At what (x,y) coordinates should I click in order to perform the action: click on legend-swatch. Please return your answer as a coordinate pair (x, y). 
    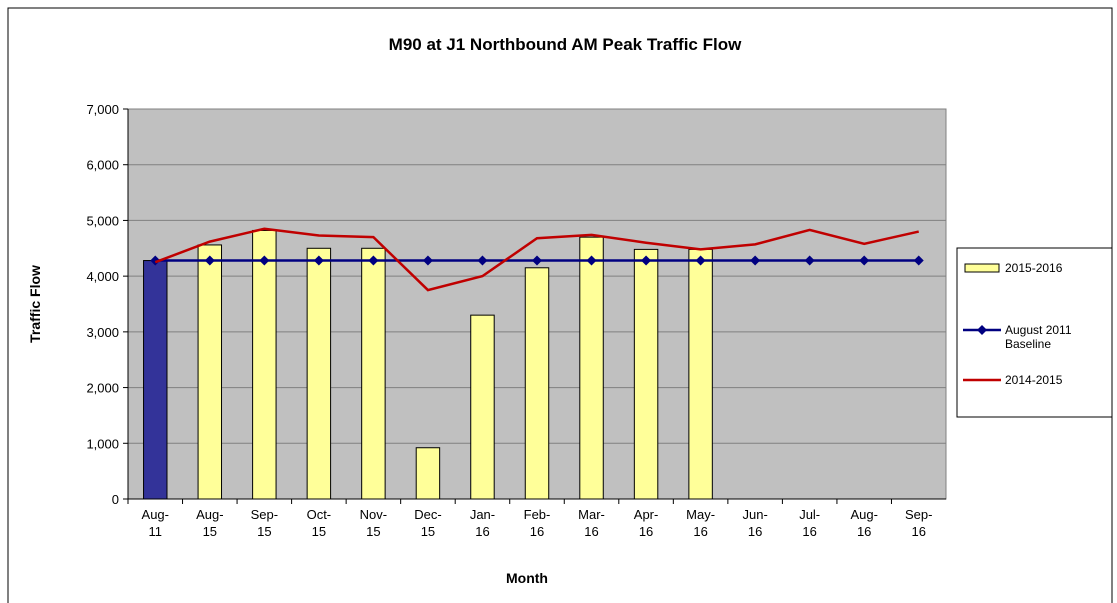
    Looking at the image, I should click on (982, 268).